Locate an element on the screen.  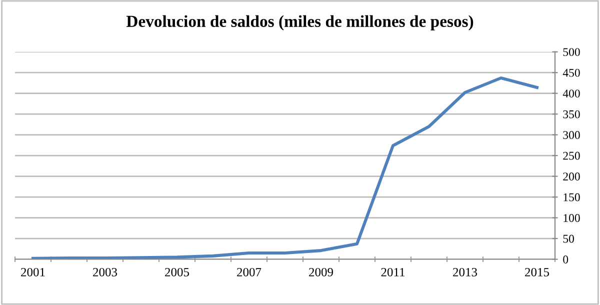
x-tick-label: 2005 is located at coordinates (177, 272).